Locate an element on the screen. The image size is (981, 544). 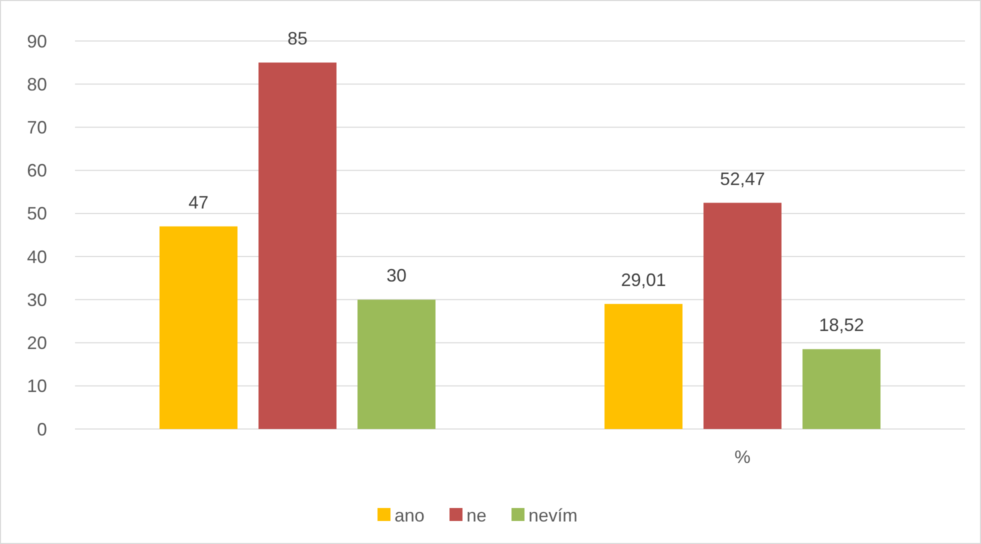
data-label: 85 is located at coordinates (297, 38).